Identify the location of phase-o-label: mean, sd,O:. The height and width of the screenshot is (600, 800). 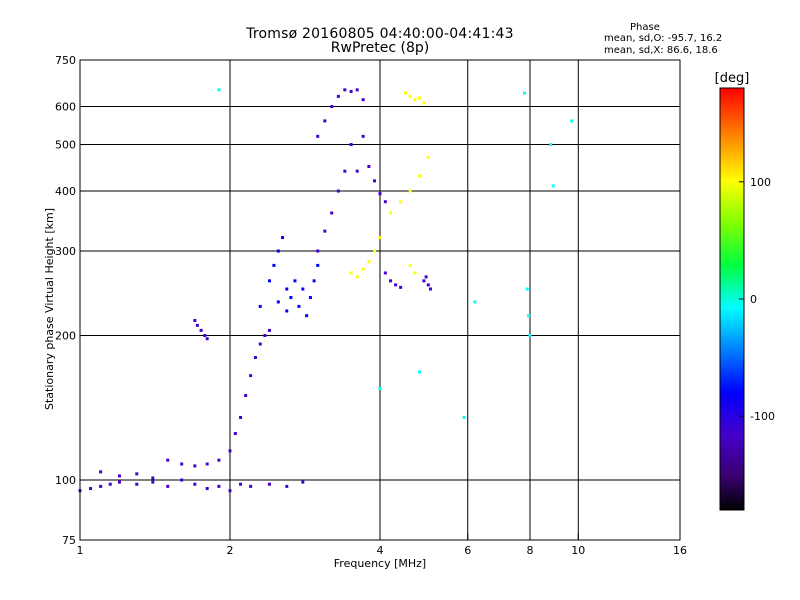
(634, 38).